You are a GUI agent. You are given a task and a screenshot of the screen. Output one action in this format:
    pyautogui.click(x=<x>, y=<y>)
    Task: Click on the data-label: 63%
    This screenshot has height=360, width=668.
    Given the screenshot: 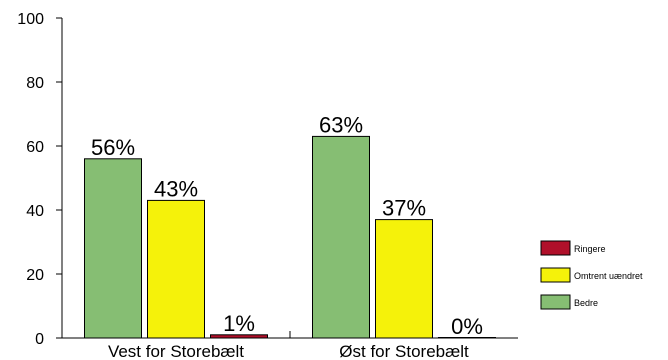 What is the action you would take?
    pyautogui.click(x=341, y=124)
    